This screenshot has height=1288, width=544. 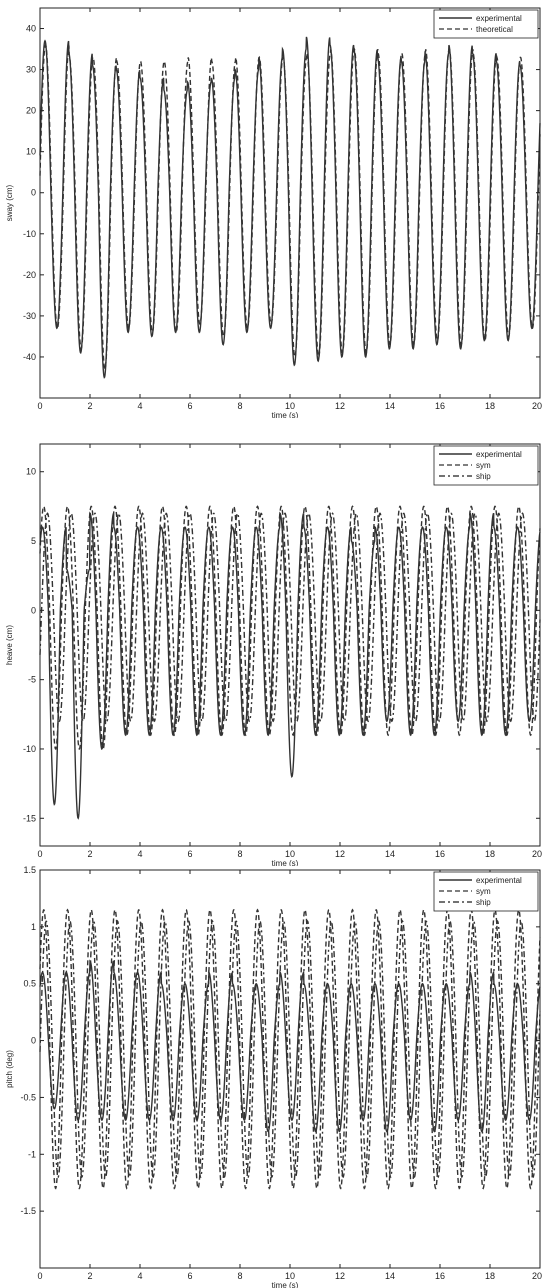 I want to click on y-axis-title: pitch (deg), so click(x=9, y=1069).